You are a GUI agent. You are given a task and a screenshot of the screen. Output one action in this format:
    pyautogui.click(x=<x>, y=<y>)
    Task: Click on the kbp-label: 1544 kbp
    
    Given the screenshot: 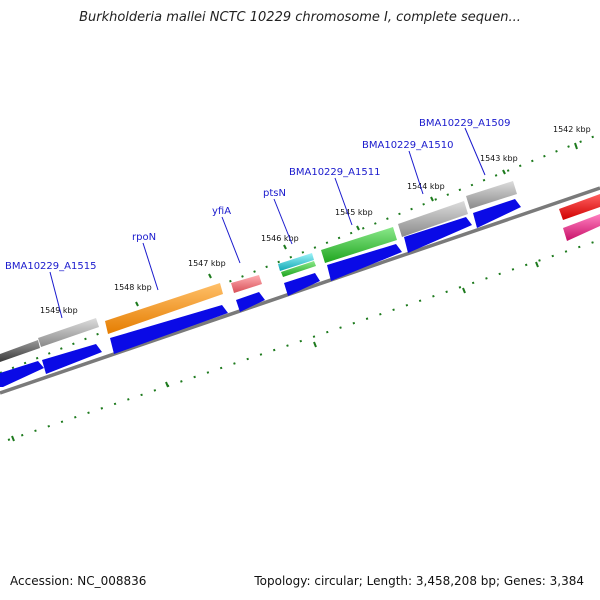 What is the action you would take?
    pyautogui.click(x=426, y=186)
    